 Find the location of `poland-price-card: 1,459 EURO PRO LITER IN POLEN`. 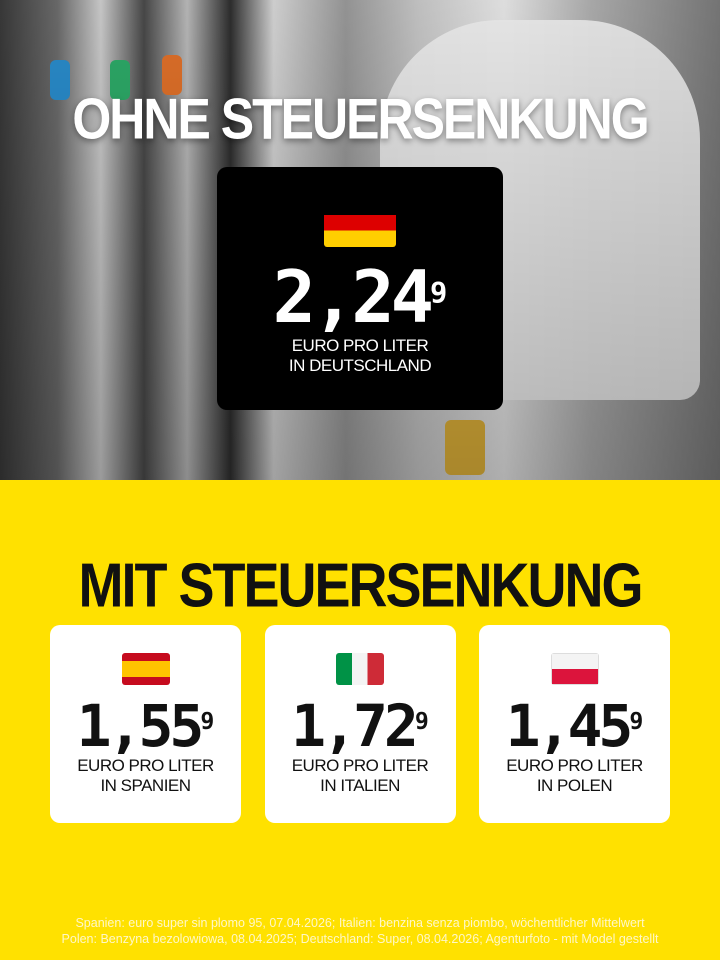

poland-price-card: 1,459 EURO PRO LITER IN POLEN is located at coordinates (574, 724).